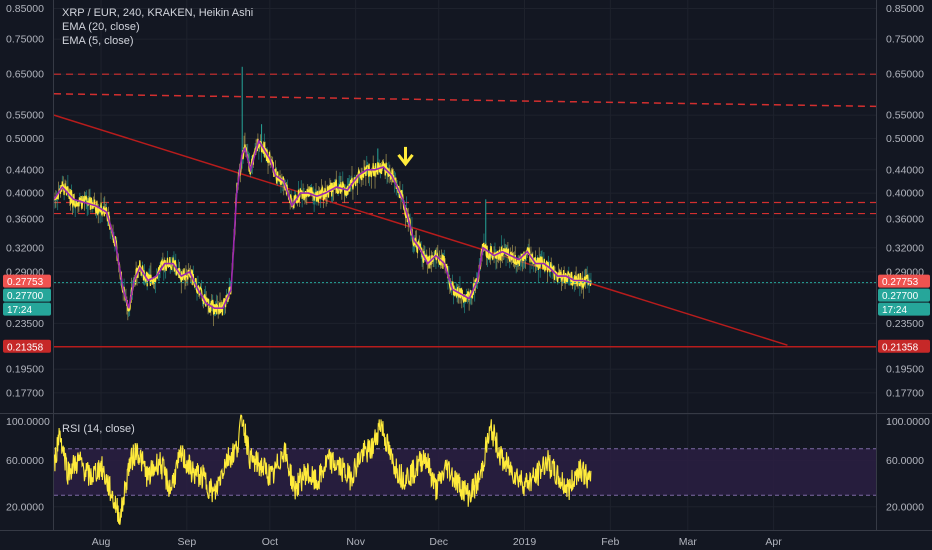 The image size is (932, 550). Describe the element at coordinates (322, 469) in the screenshot. I see `rsi-line` at that location.